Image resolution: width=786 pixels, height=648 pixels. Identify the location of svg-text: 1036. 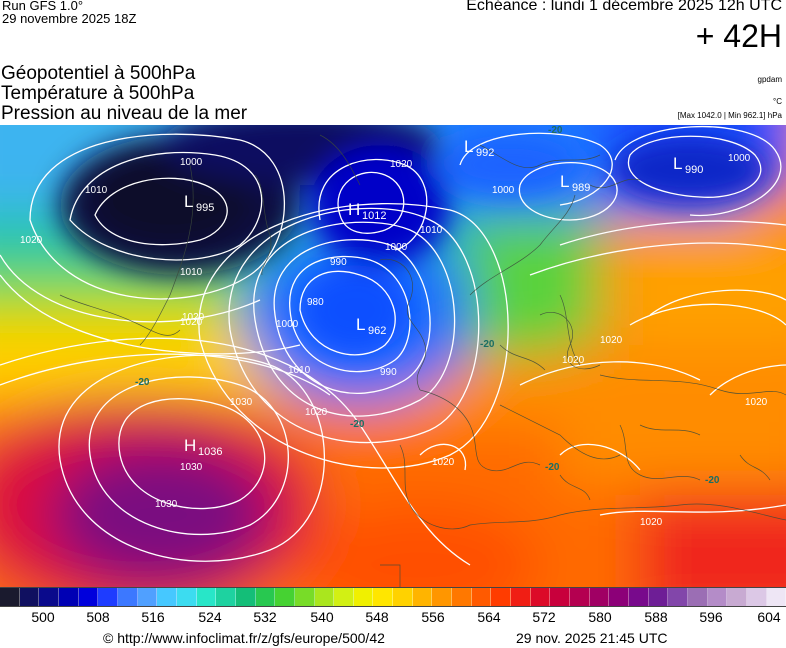
(210, 452).